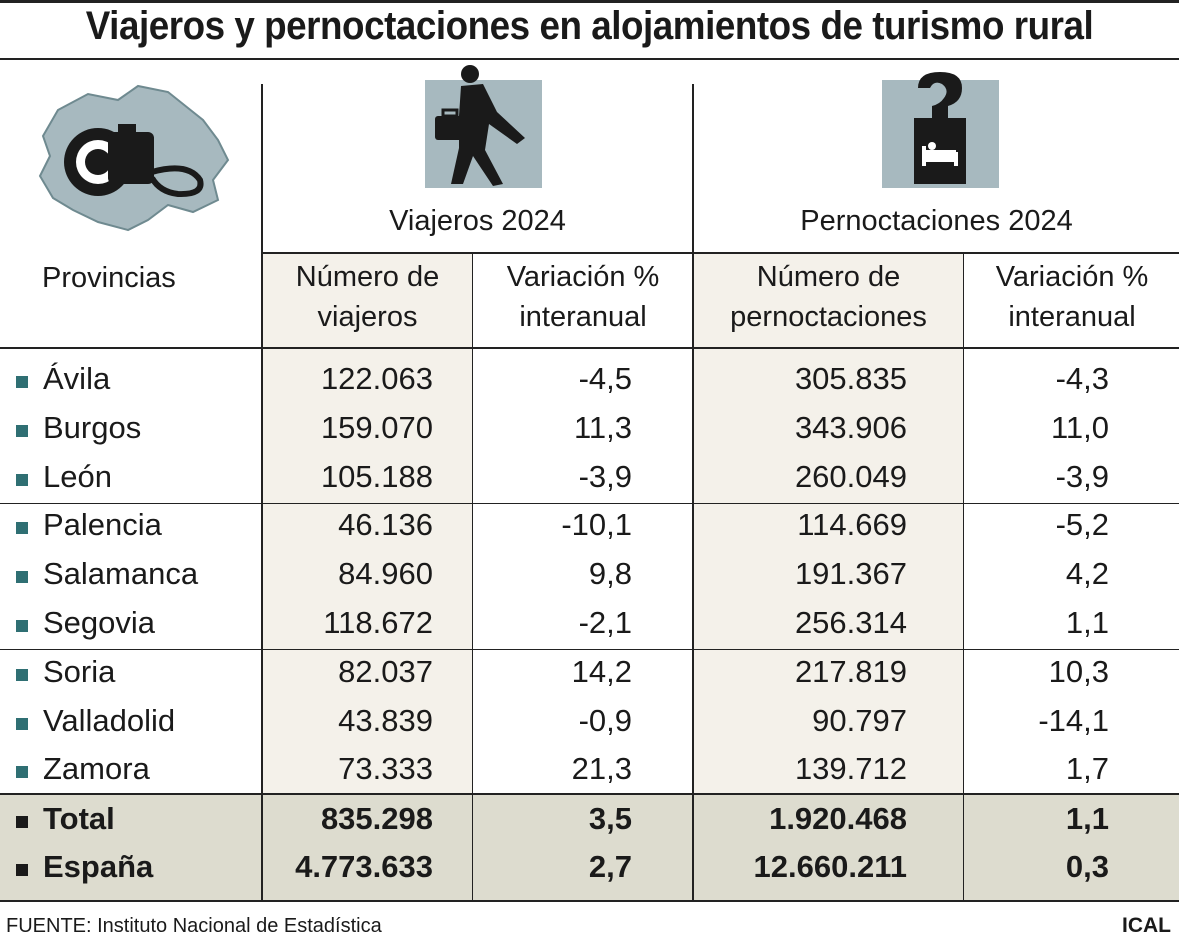 The image size is (1179, 946). I want to click on cell-num-pernoct: 90.797, so click(859, 720).